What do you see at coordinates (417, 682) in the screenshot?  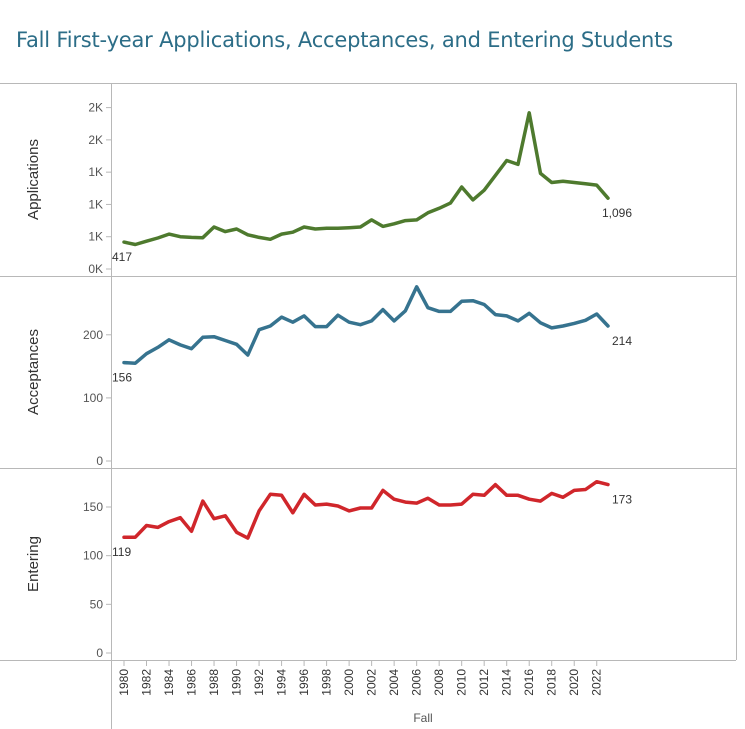 I see `x-tick-label: 2006` at bounding box center [417, 682].